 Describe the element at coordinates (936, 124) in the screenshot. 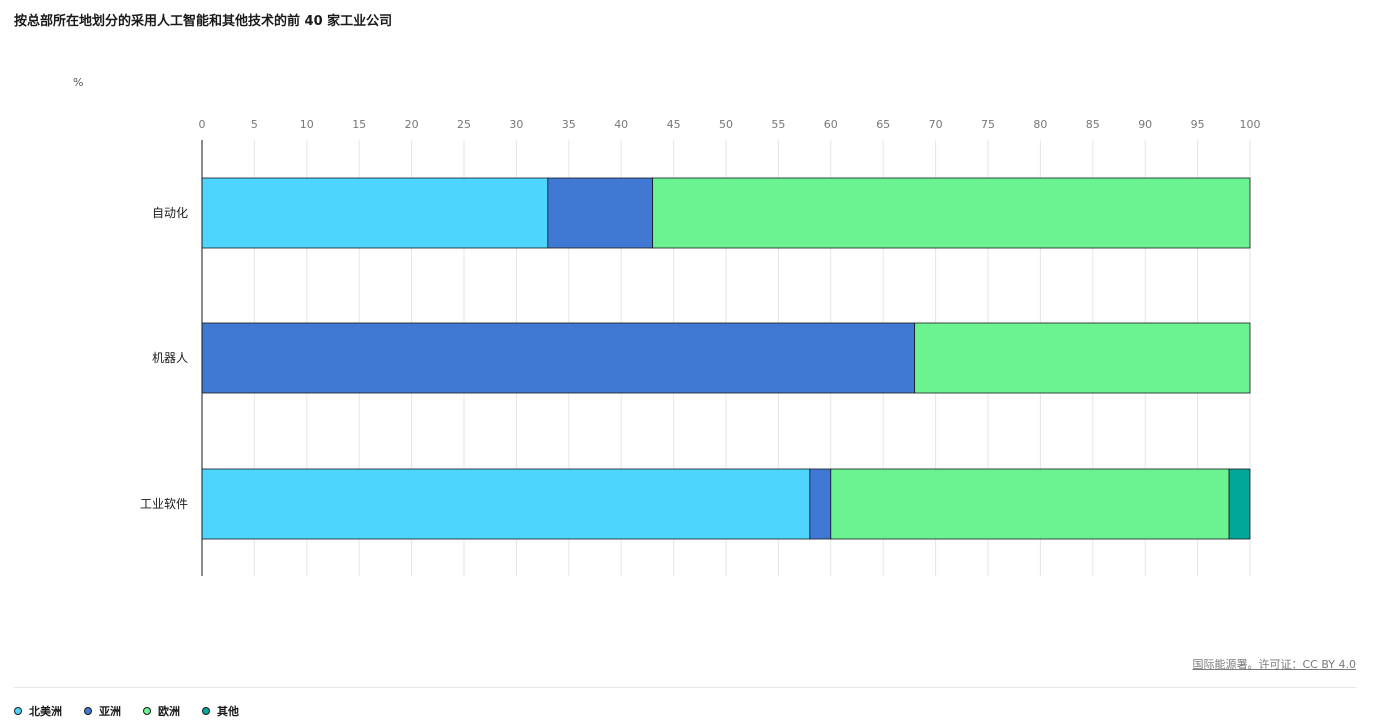

I see `x-tick-label: 70` at that location.